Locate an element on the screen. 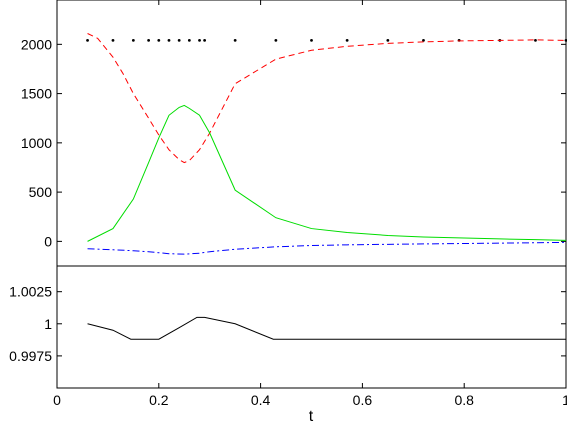 This screenshot has width=567, height=425. x-tick-label: 0.6 is located at coordinates (363, 400).